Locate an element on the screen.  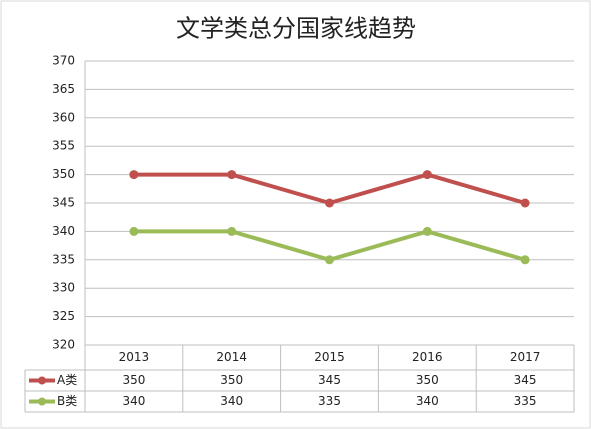
y-tick-label: 355 is located at coordinates (63, 146).